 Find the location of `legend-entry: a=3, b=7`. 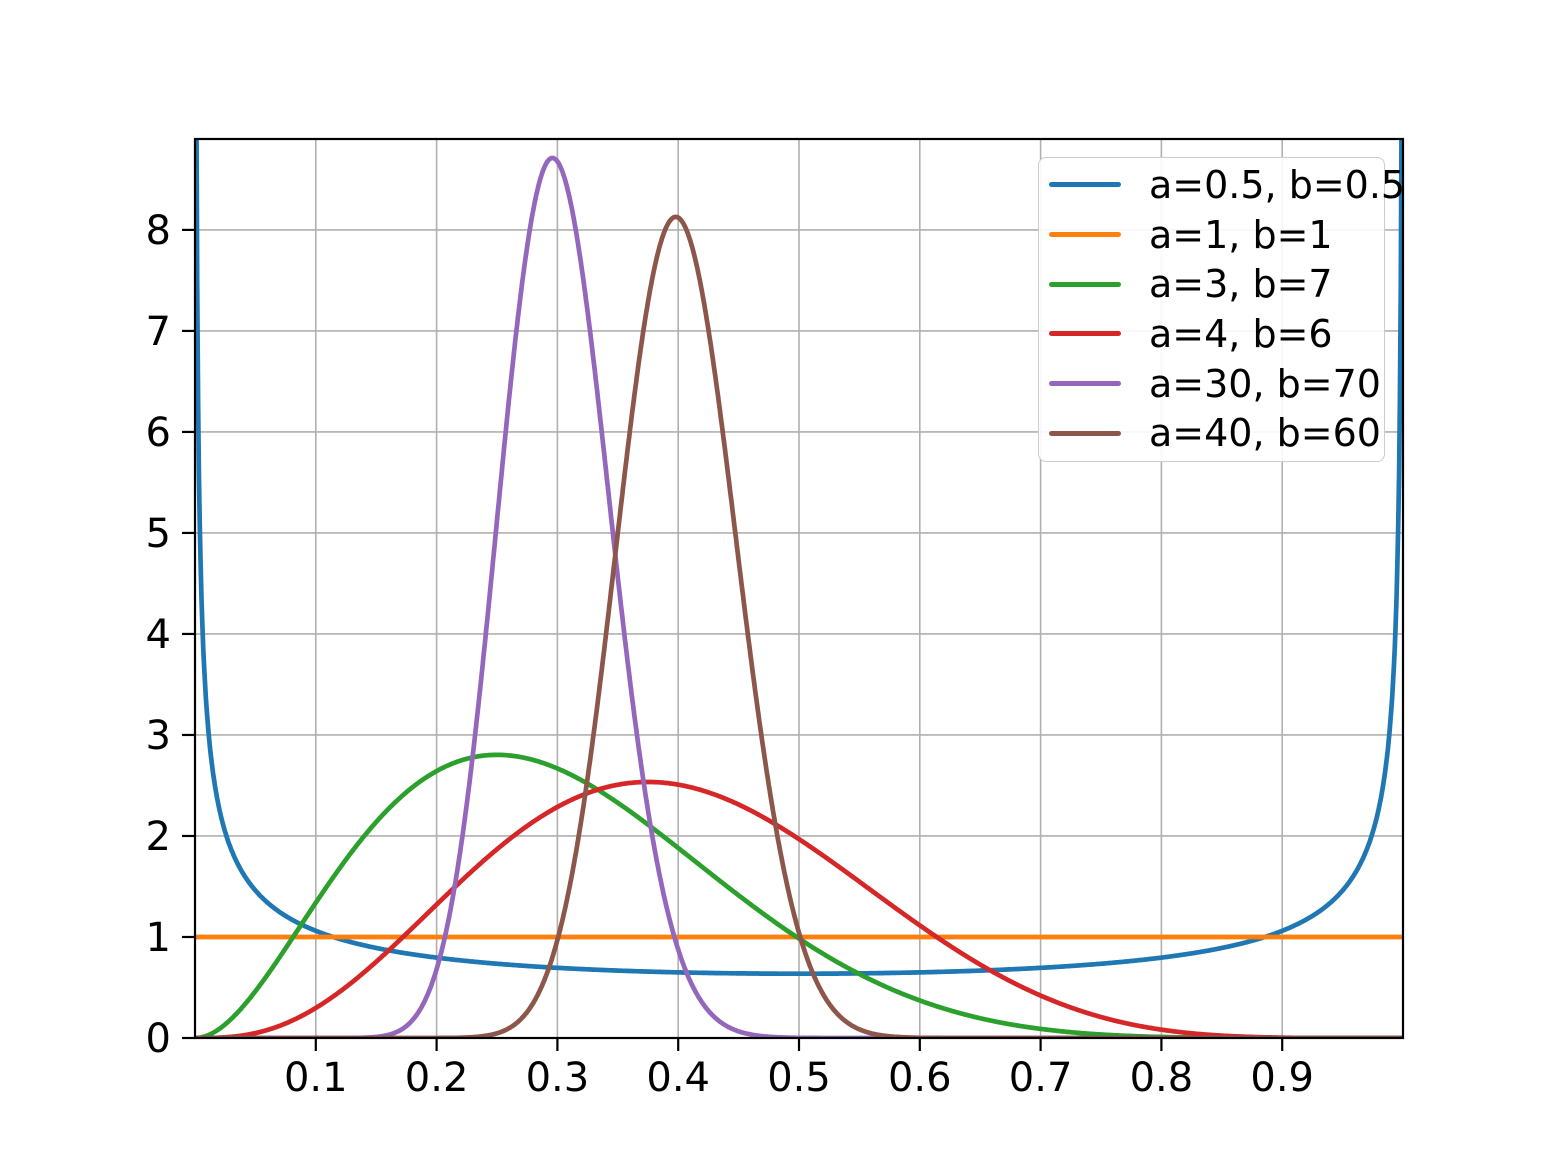

legend-entry: a=3, b=7 is located at coordinates (1211, 284).